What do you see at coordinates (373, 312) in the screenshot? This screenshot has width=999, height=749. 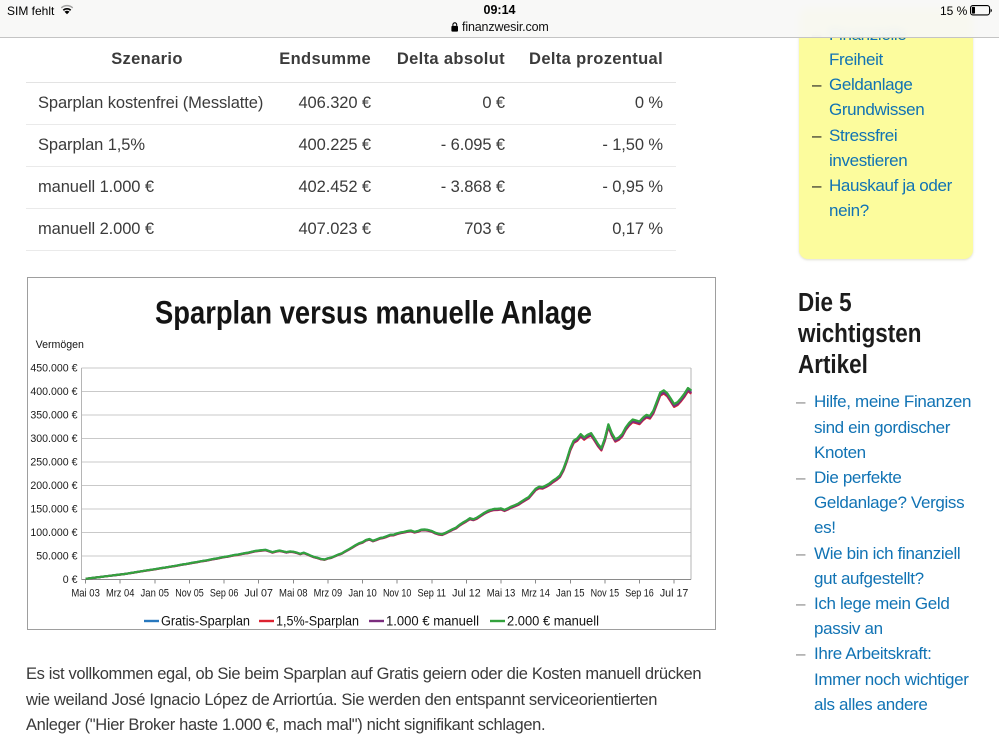 I see `svg-text:Sparplan versus manuelle Anlag: Sparplan versus manuelle Anlage` at bounding box center [373, 312].